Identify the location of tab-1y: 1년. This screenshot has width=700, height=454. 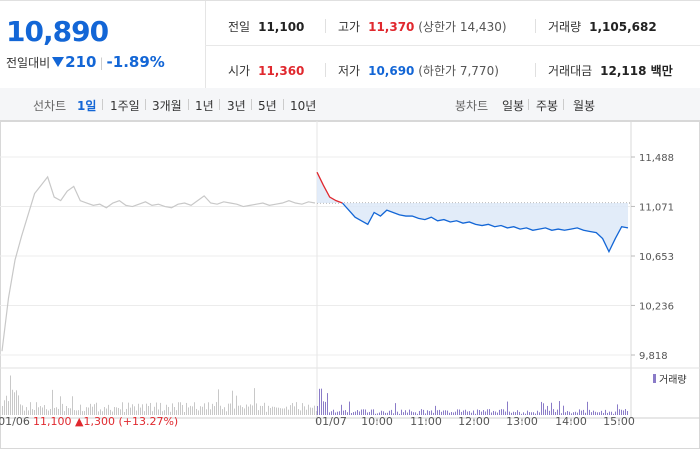
(204, 106).